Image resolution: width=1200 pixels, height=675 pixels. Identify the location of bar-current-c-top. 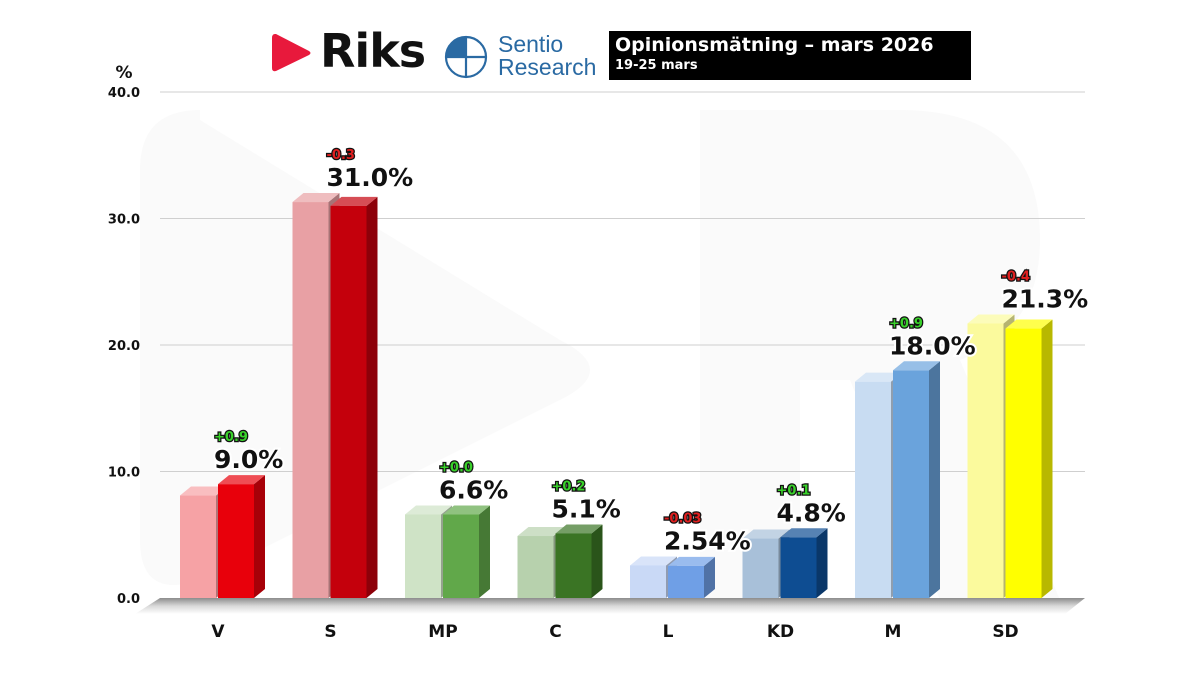
(579, 529).